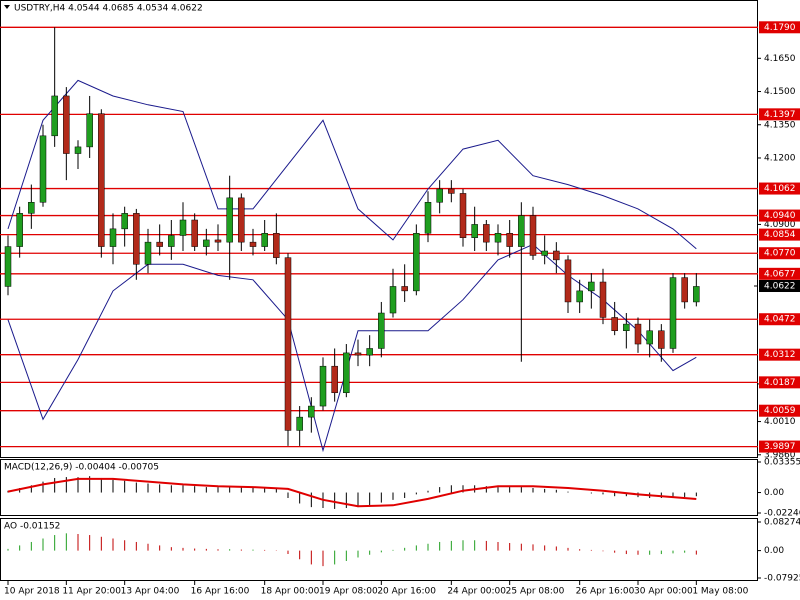  Describe the element at coordinates (352, 492) in the screenshot. I see `macd-signal` at that location.